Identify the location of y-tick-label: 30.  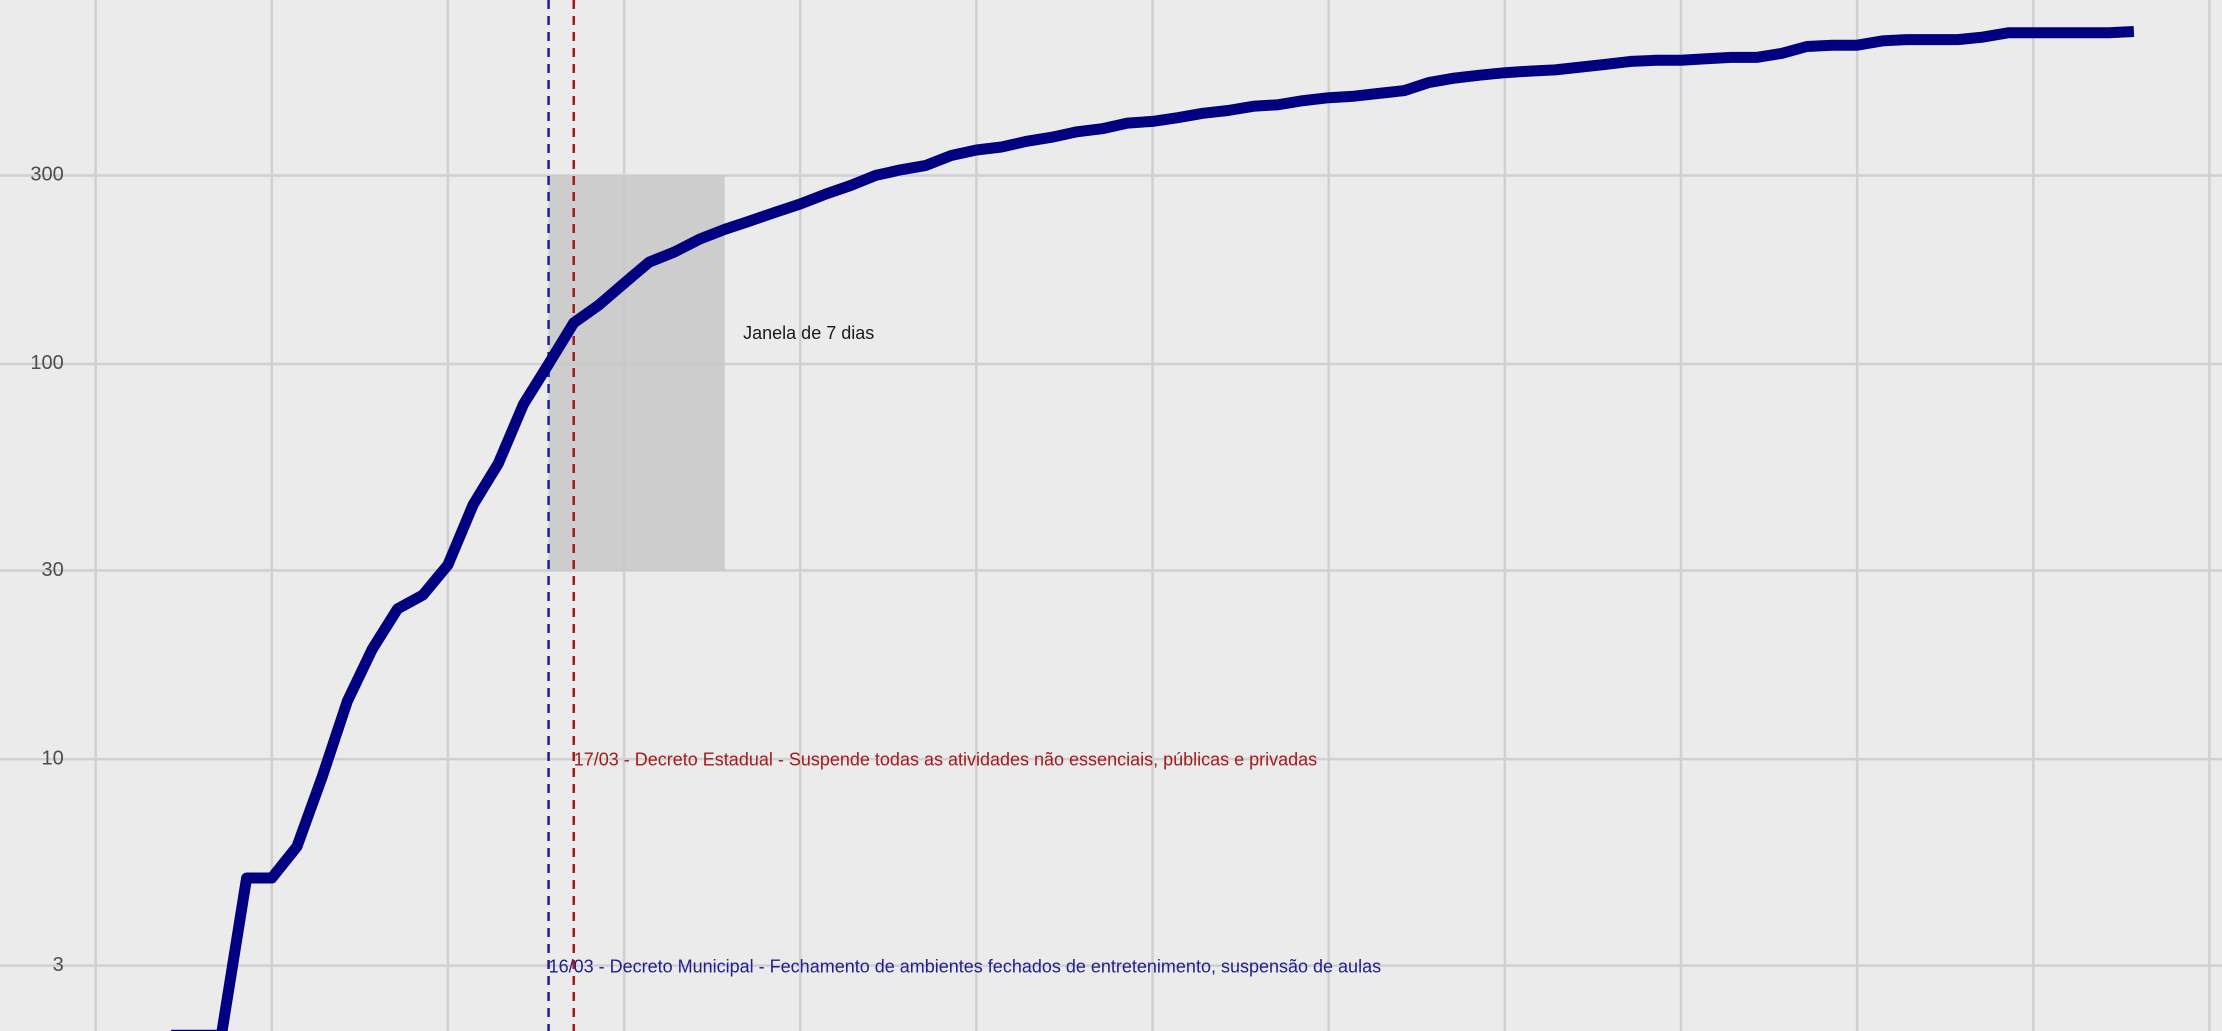
(53, 570).